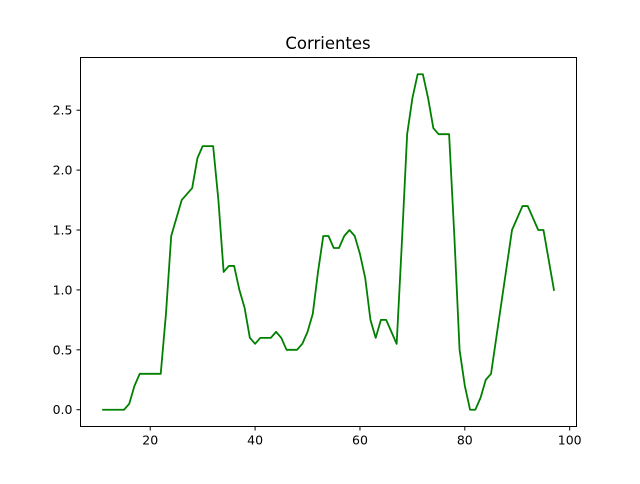  I want to click on x-tick-label: 40, so click(255, 440).